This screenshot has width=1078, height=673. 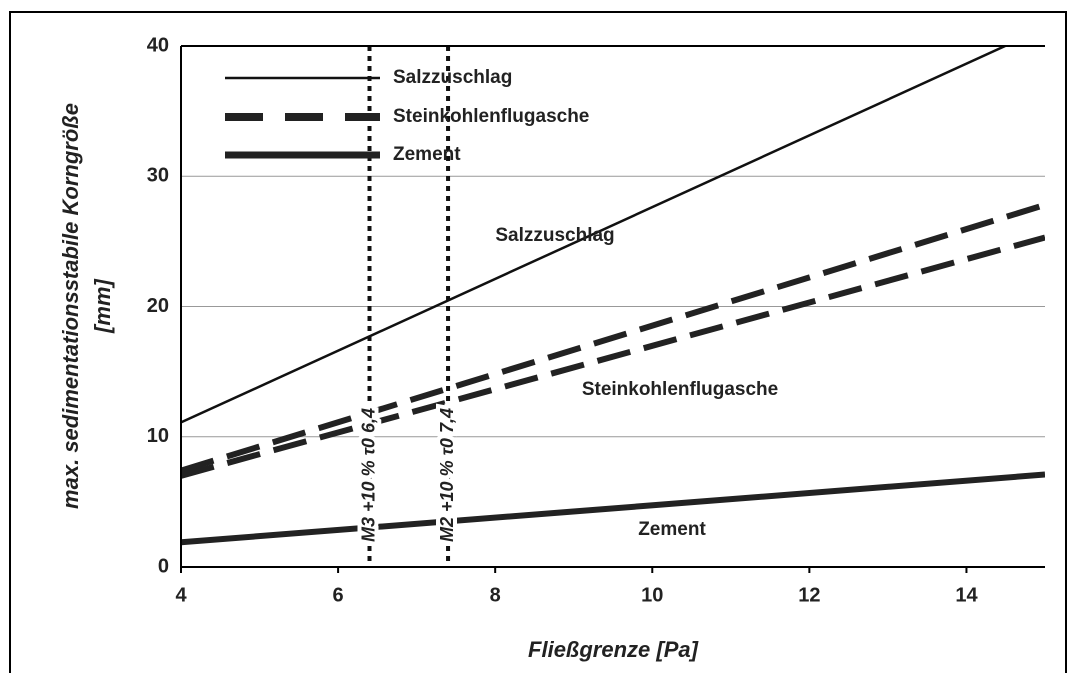 What do you see at coordinates (158, 45) in the screenshot?
I see `y-tick-label: 40` at bounding box center [158, 45].